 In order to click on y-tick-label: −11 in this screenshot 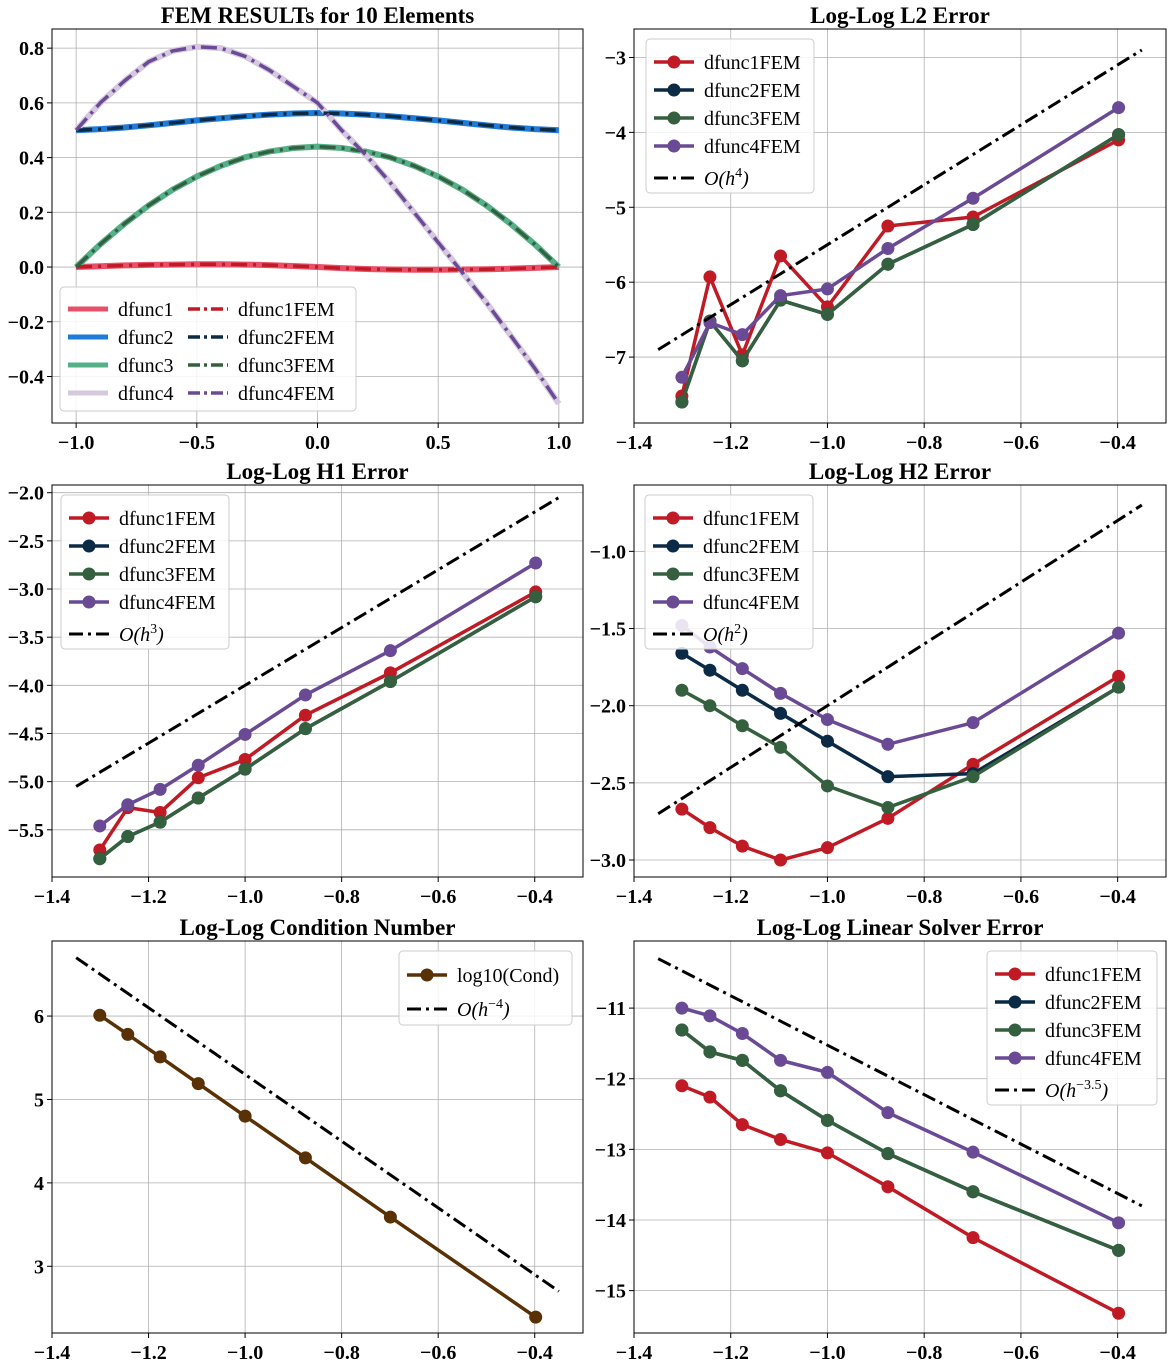, I will do `click(611, 1009)`.